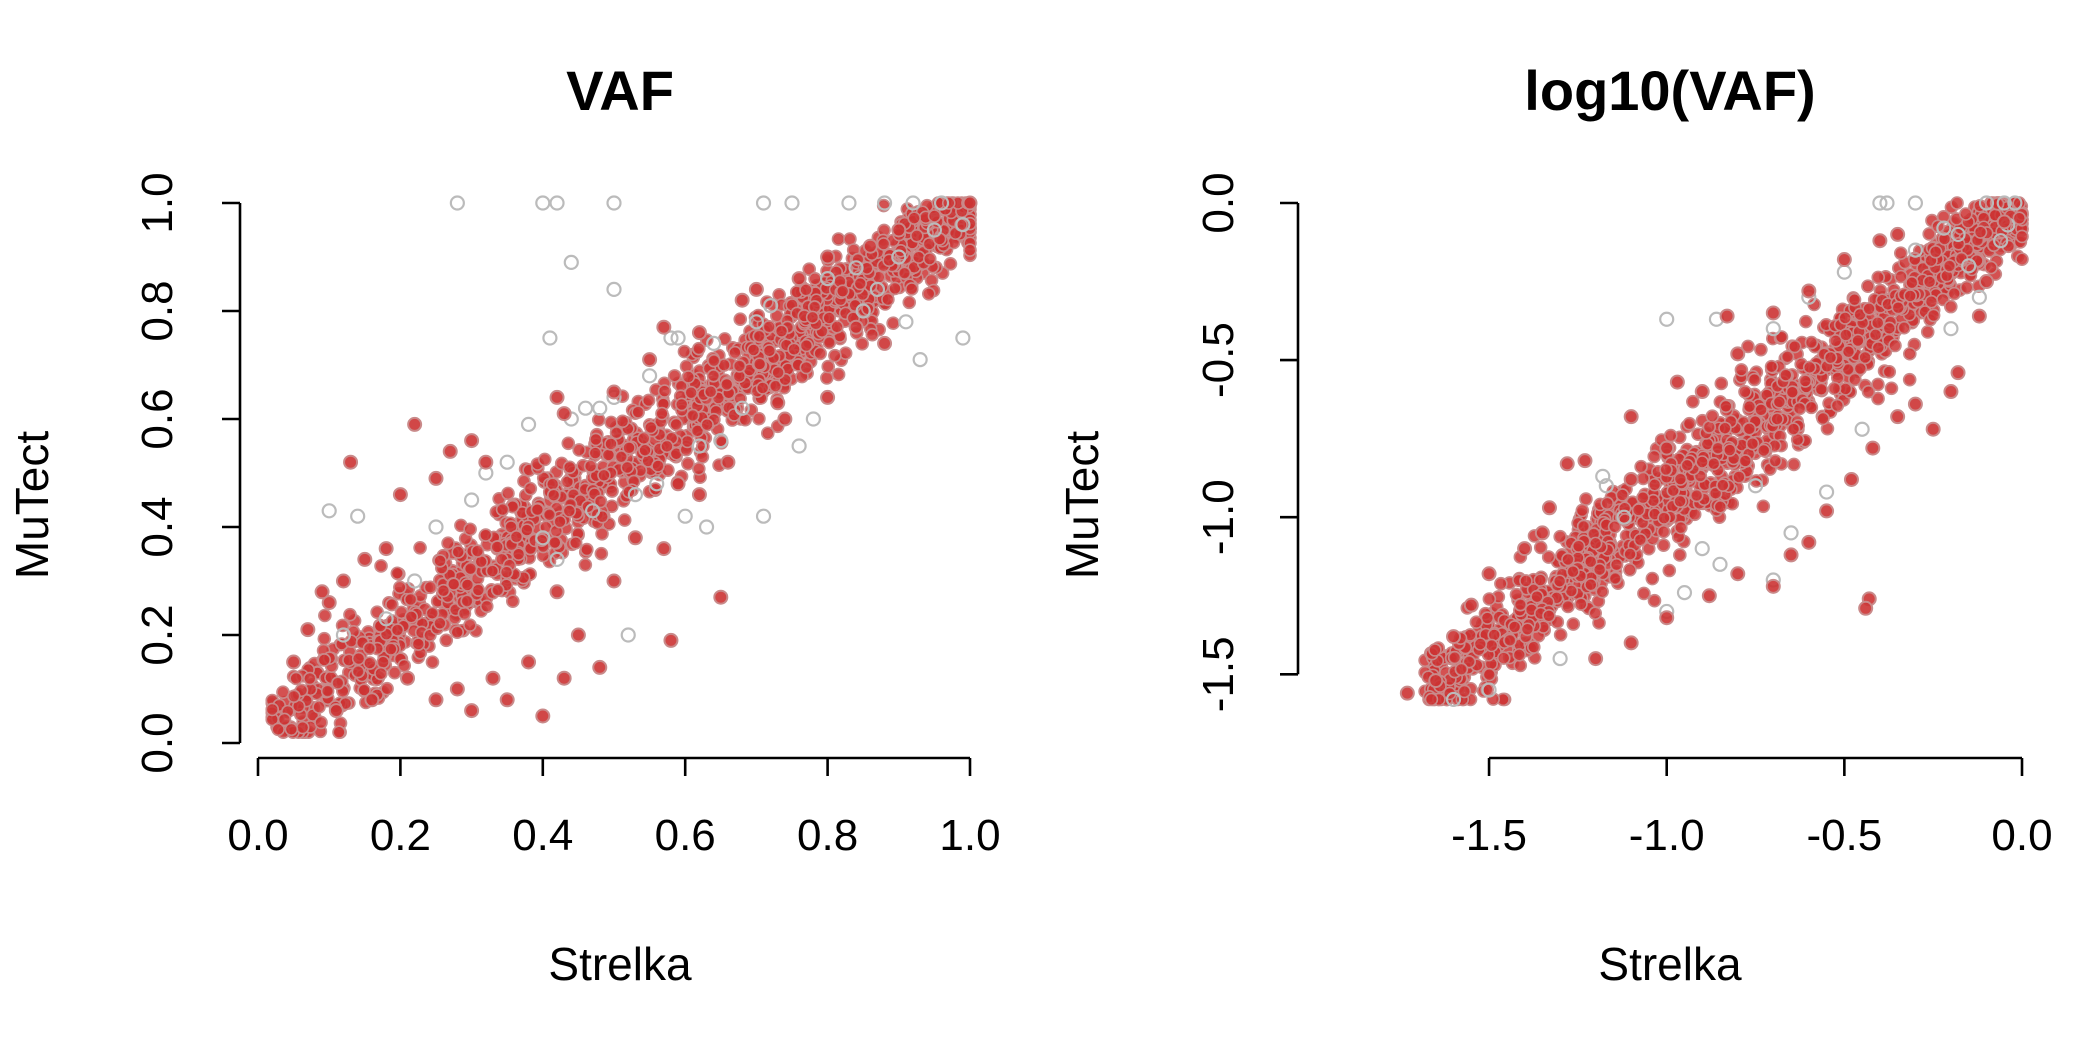  Describe the element at coordinates (1218, 674) in the screenshot. I see `y-tick-label: -1.5` at that location.